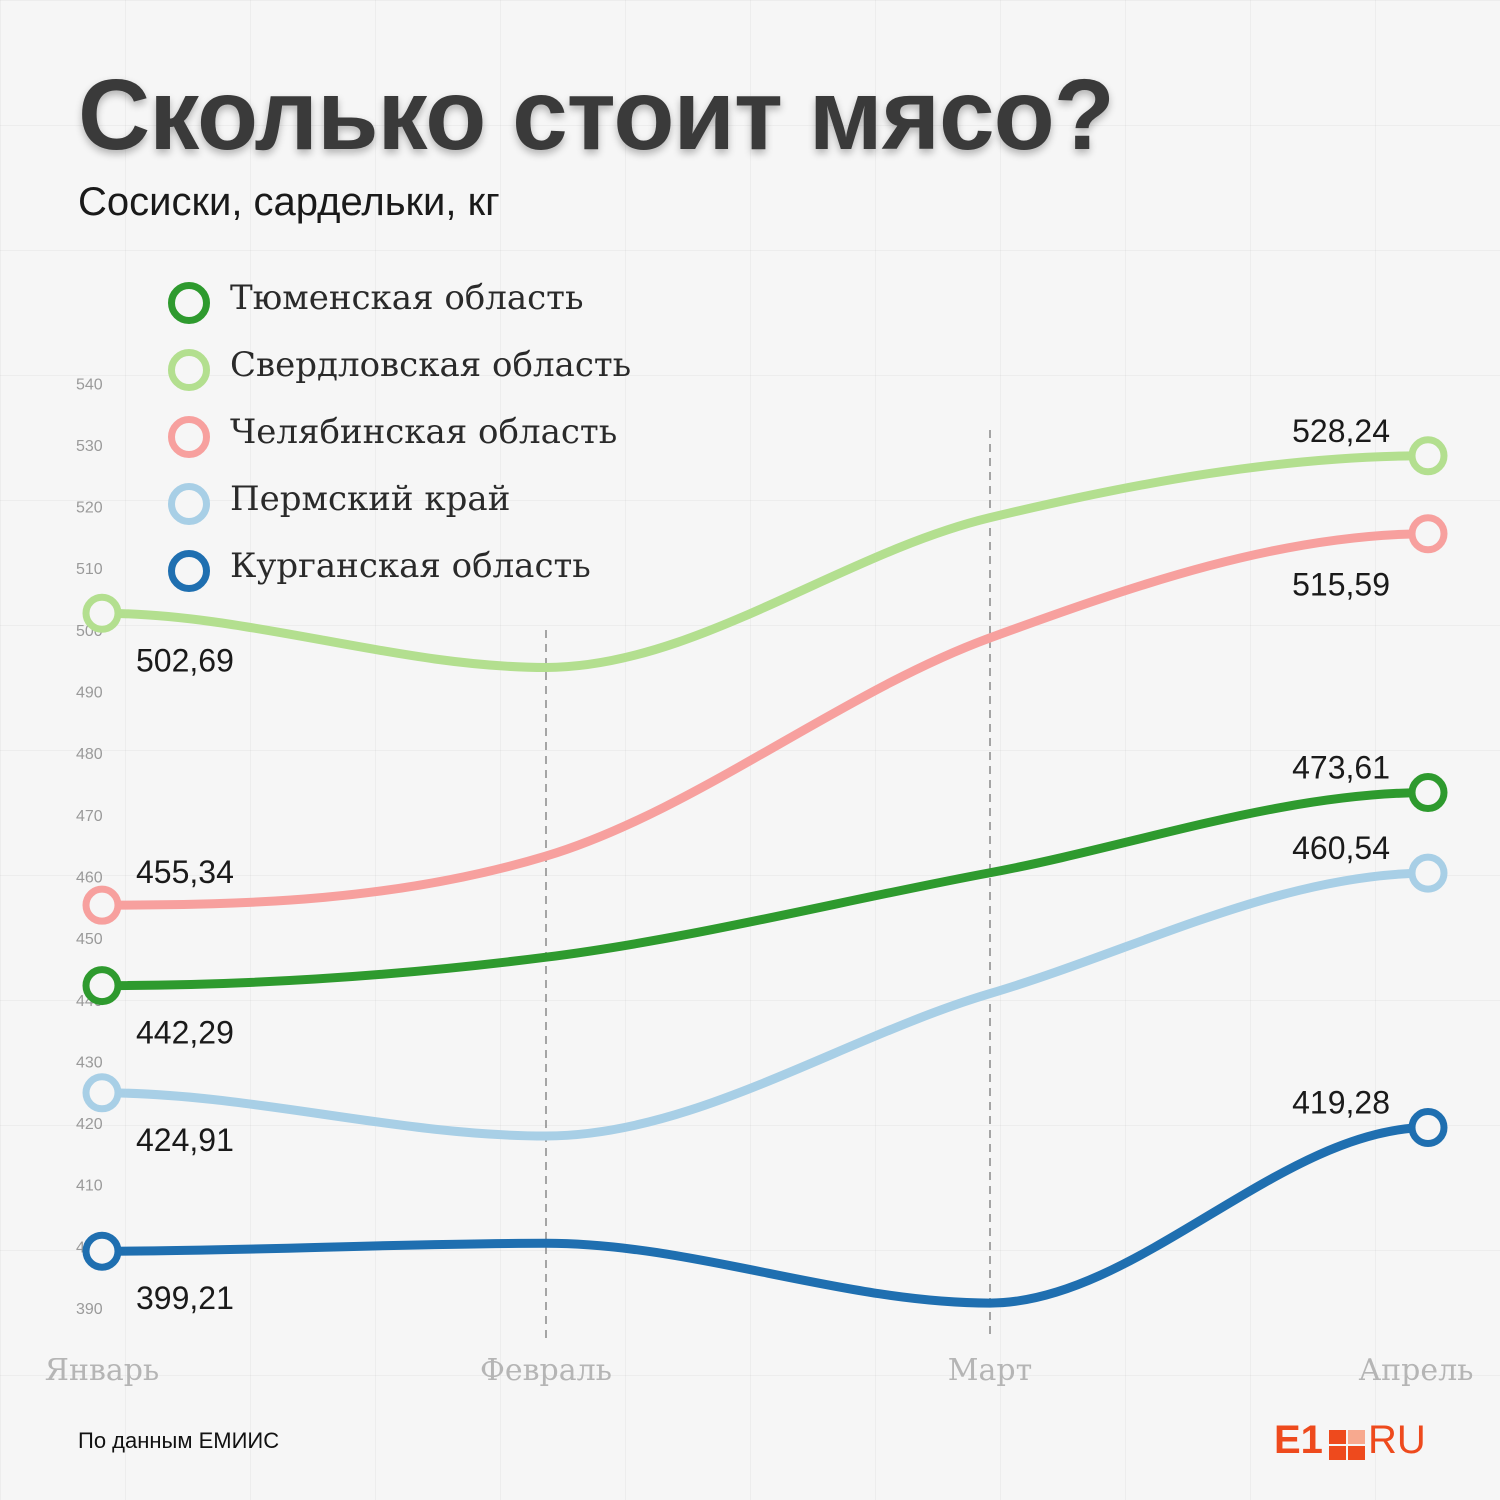 Image resolution: width=1500 pixels, height=1500 pixels. Describe the element at coordinates (1341, 768) in the screenshot. I see `data-label: 473,61` at that location.